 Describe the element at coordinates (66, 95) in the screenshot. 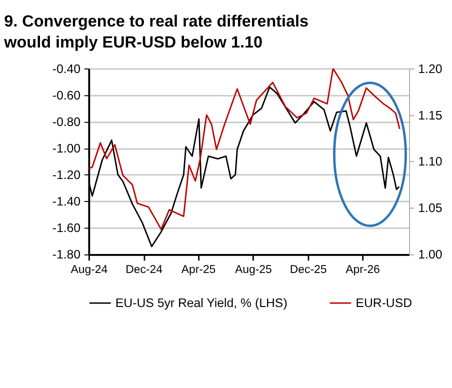

I see `y-tick-label: -0.60` at that location.